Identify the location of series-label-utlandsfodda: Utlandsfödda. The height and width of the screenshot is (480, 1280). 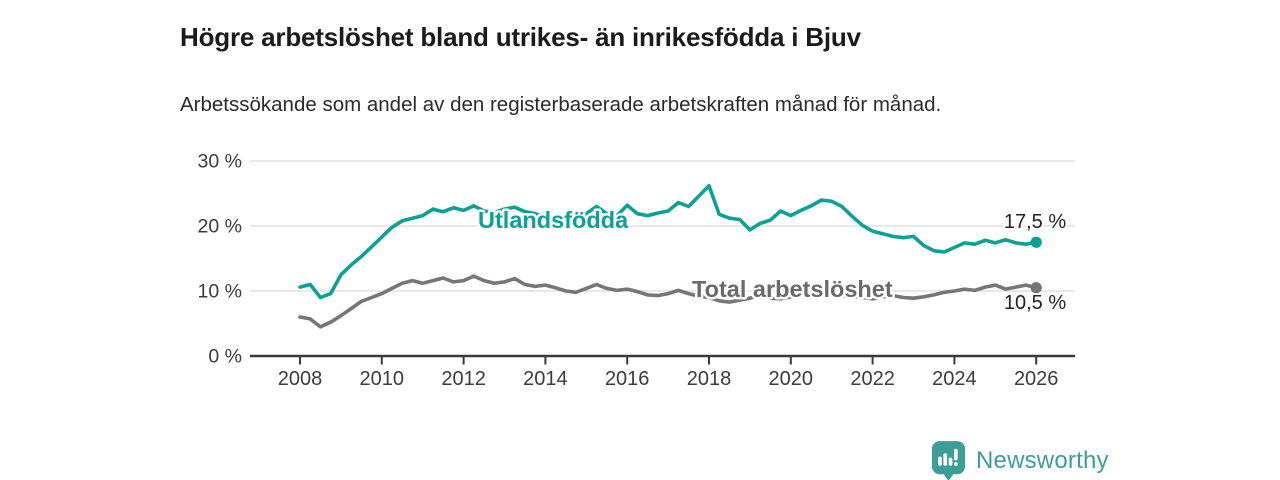
(553, 220).